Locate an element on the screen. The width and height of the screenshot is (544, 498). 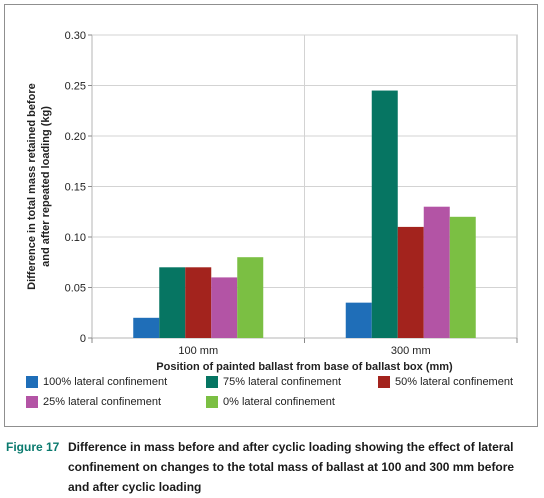
legend-label-25: 25% lateral confinement is located at coordinates (102, 402).